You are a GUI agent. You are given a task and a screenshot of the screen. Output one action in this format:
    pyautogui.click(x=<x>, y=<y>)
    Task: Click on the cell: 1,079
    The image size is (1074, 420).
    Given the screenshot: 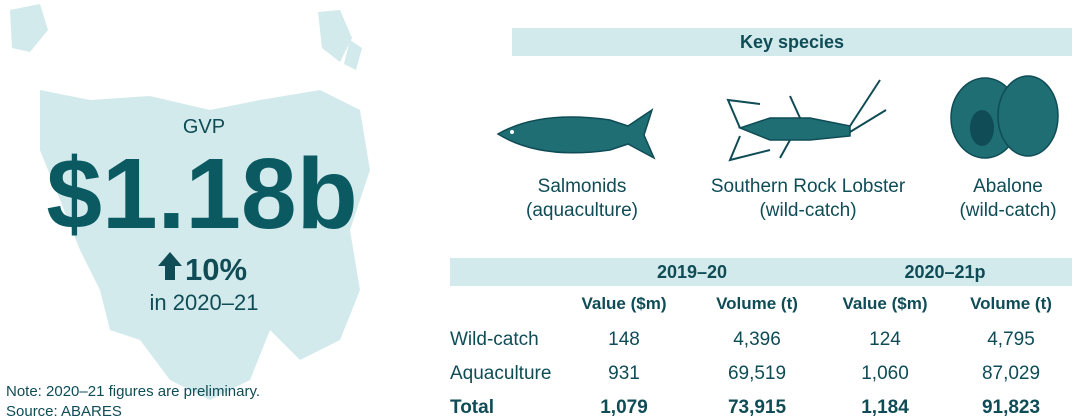 What is the action you would take?
    pyautogui.click(x=624, y=407)
    